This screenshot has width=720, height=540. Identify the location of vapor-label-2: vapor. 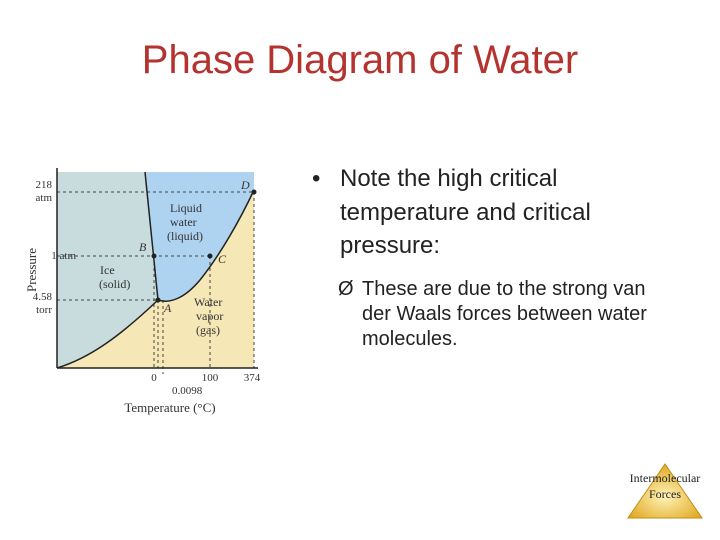
(209, 316).